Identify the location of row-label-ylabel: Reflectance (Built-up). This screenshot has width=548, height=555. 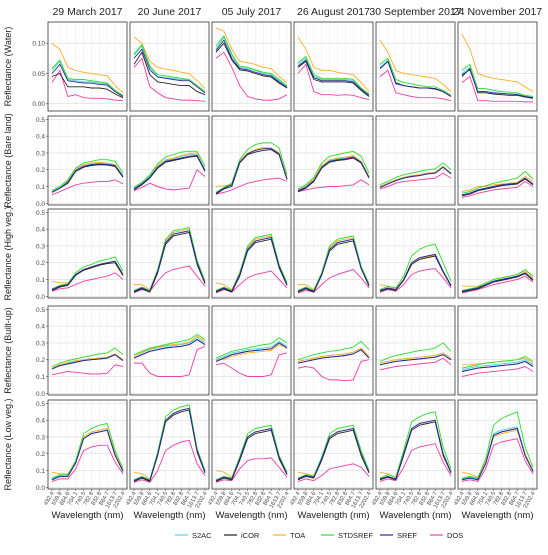
(8, 350).